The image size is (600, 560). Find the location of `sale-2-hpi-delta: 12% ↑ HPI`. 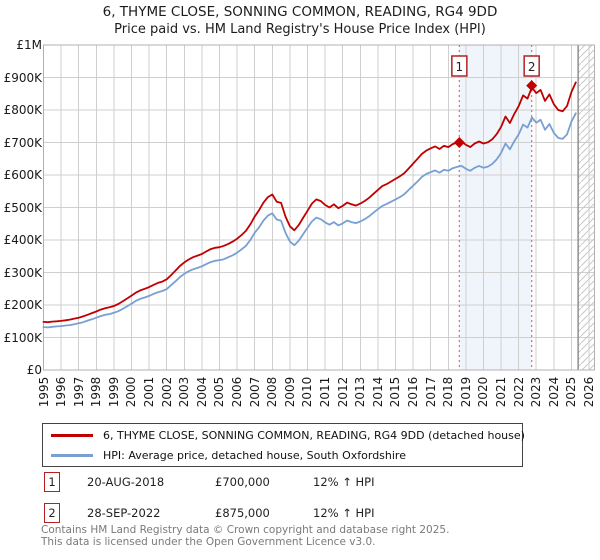

sale-2-hpi-delta: 12% ↑ HPI is located at coordinates (344, 513).